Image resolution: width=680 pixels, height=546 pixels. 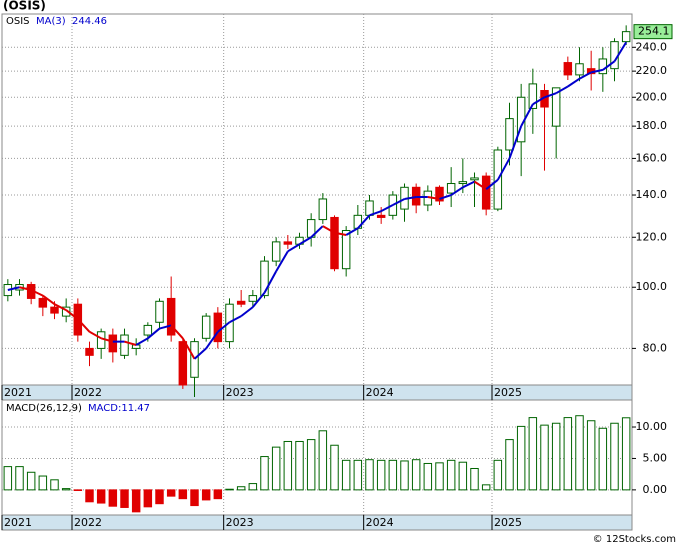 I want to click on y-tick-label: 120.0, so click(x=652, y=236).